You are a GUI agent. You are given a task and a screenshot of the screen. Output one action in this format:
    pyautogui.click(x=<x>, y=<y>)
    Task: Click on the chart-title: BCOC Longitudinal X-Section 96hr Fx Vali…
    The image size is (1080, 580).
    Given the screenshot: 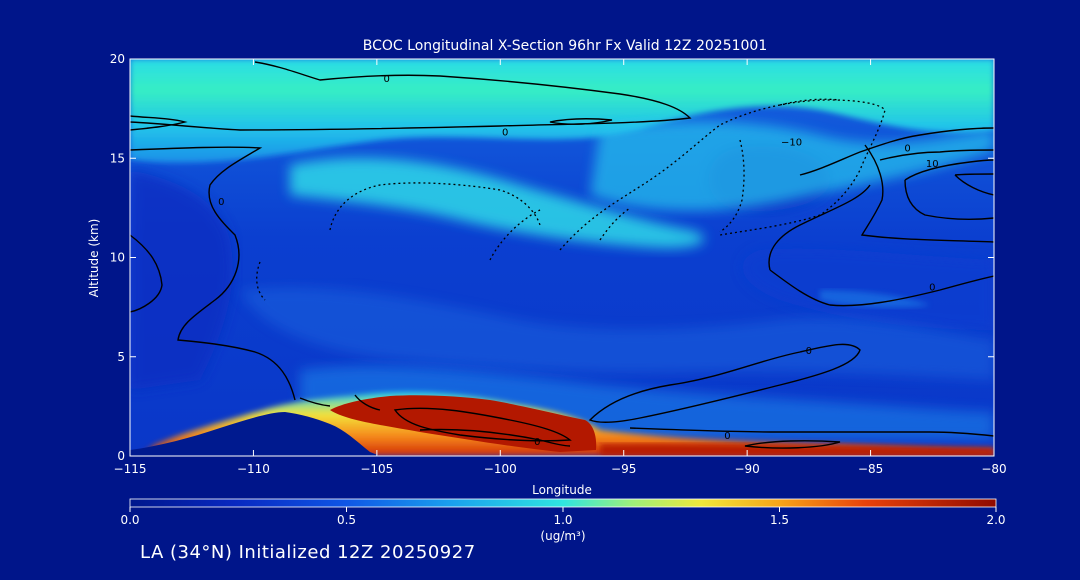 What is the action you would take?
    pyautogui.click(x=565, y=46)
    